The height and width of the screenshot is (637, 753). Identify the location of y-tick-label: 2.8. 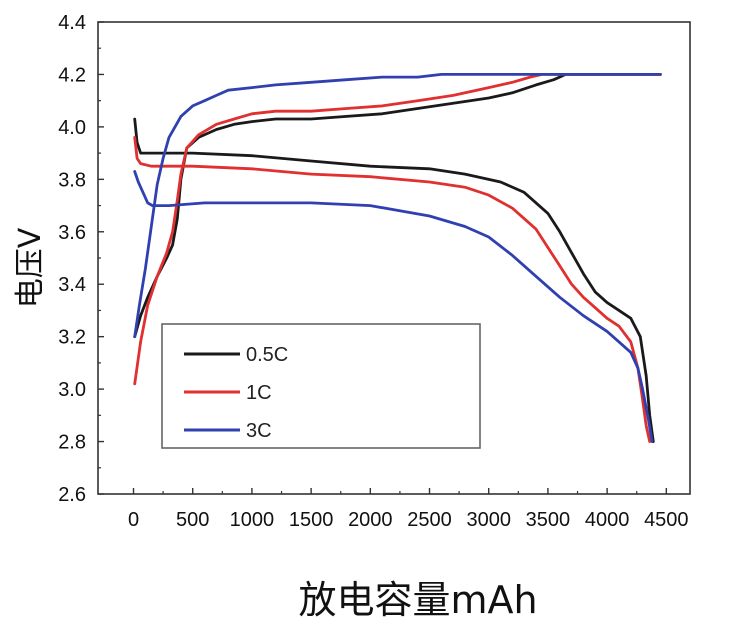
(72, 443).